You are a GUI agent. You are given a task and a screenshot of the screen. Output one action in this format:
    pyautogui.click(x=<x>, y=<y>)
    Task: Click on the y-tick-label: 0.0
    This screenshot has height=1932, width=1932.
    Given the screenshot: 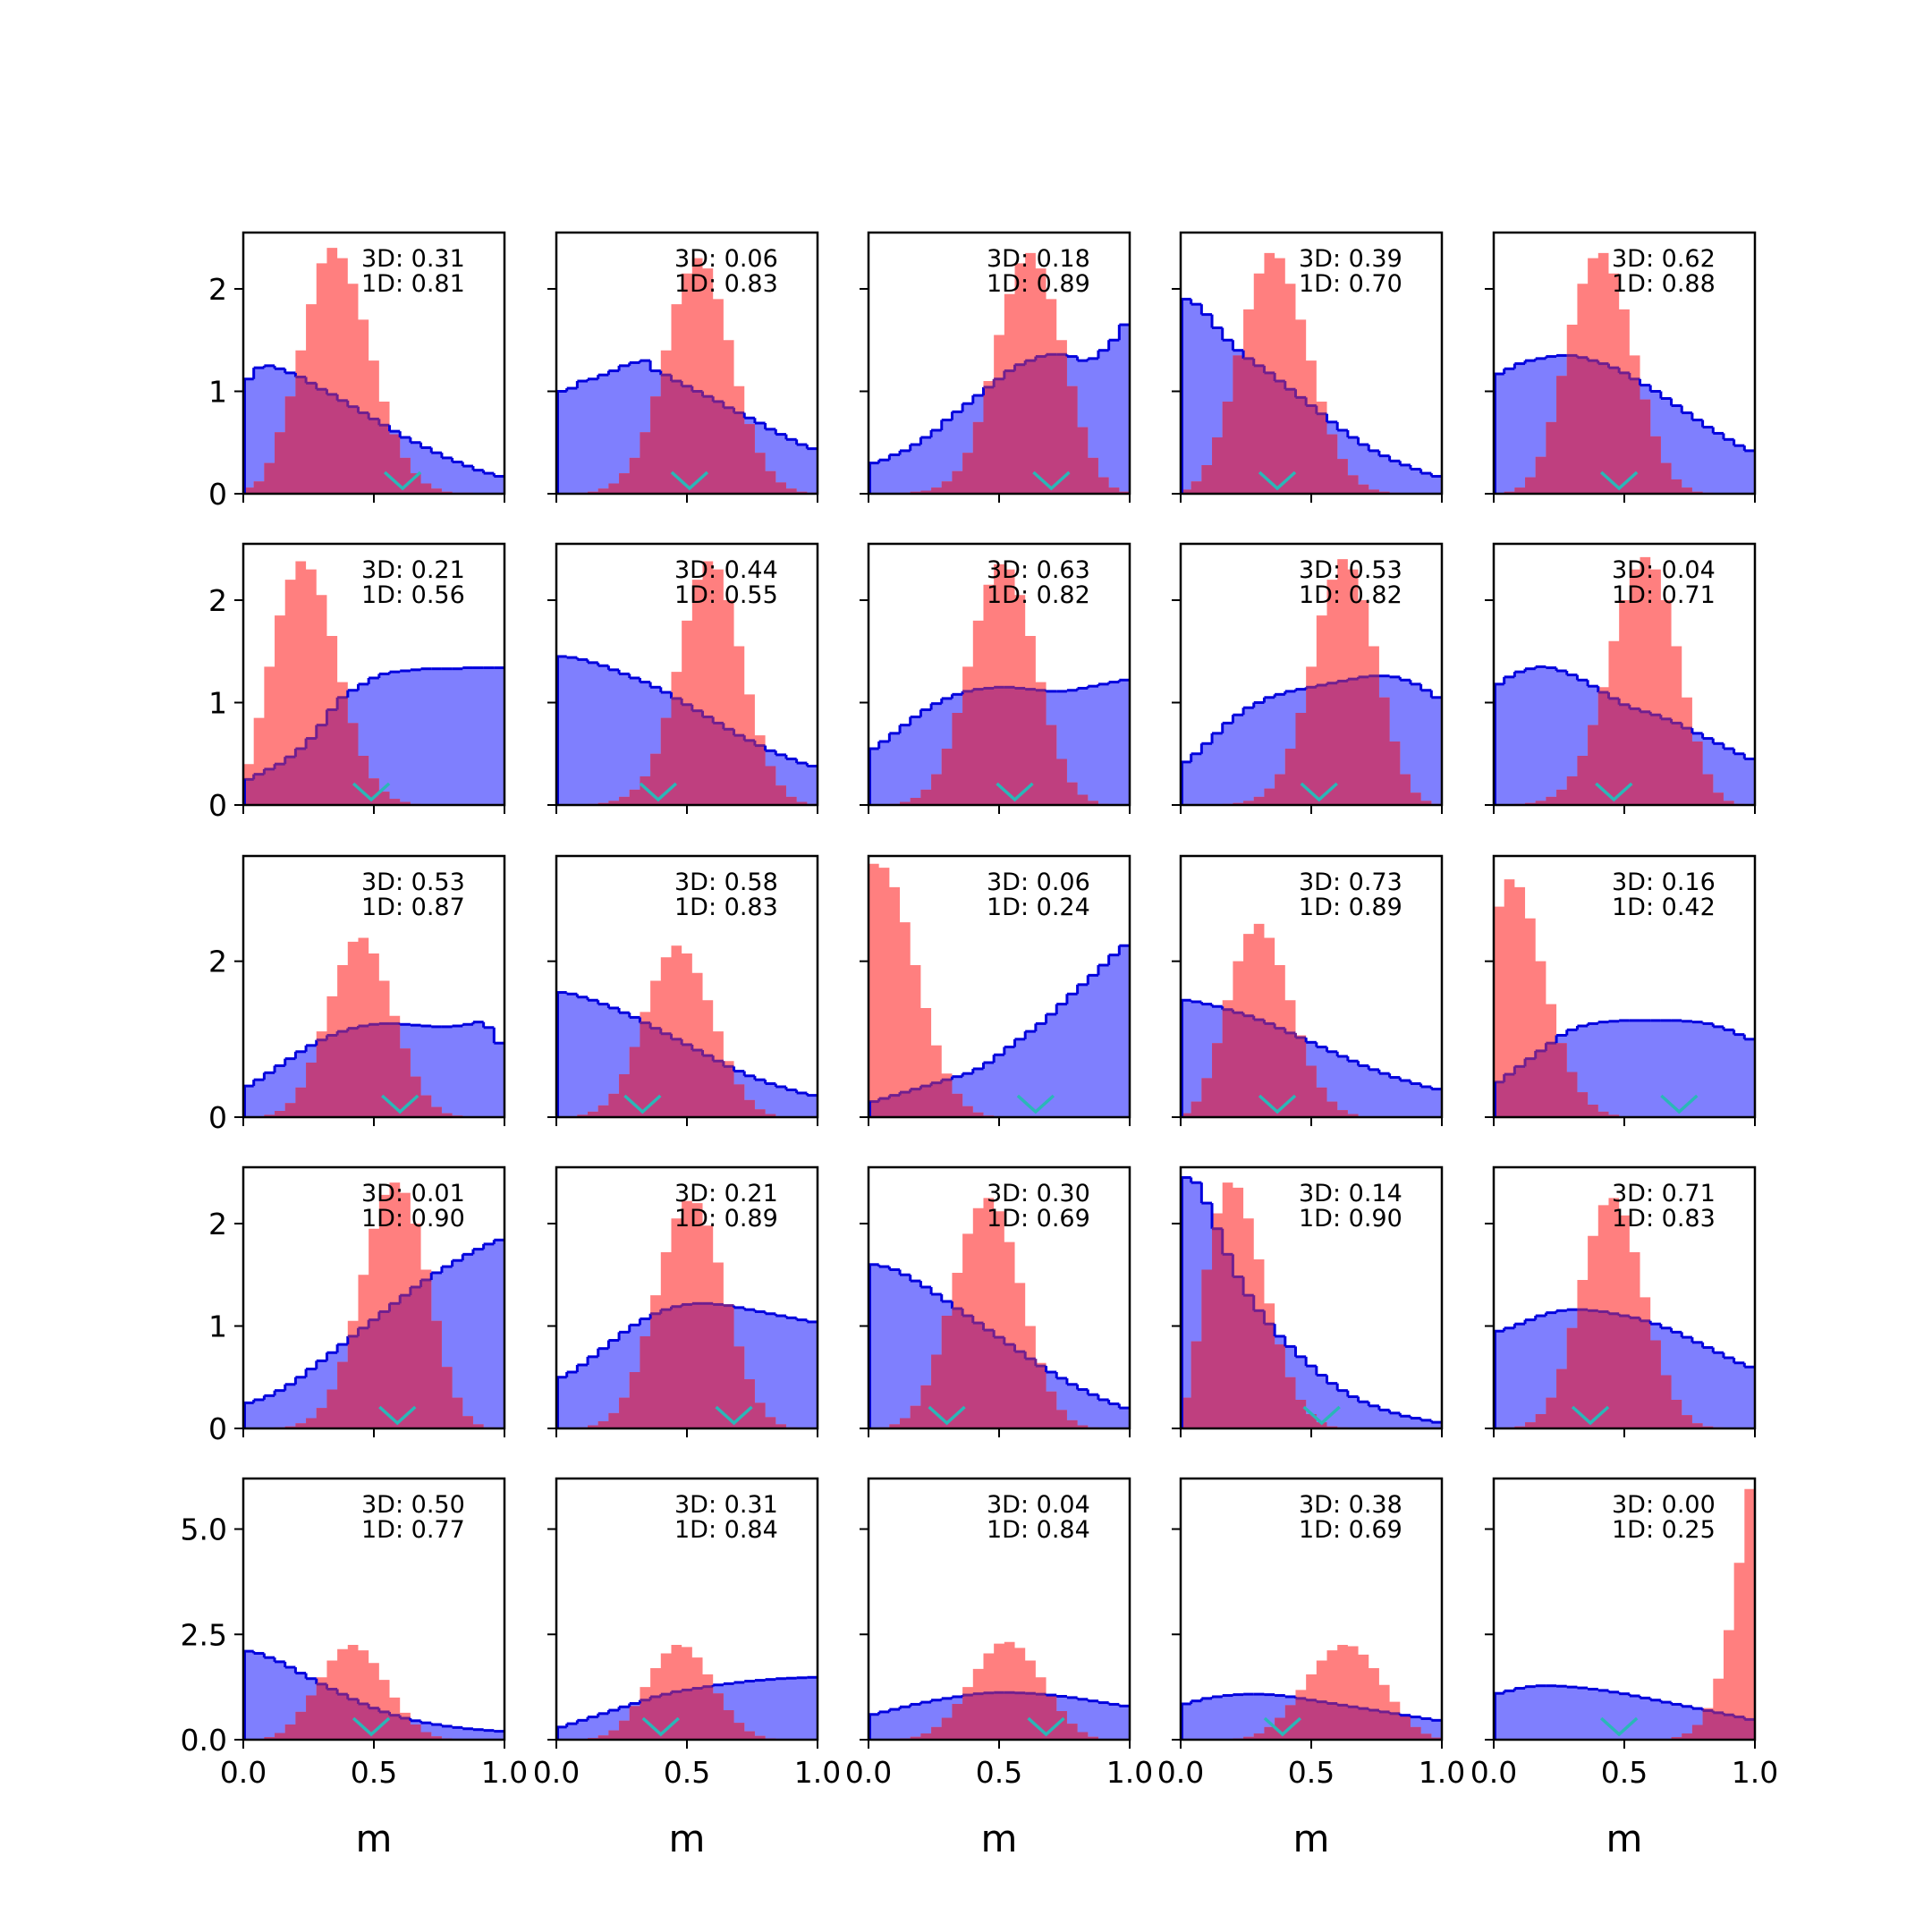 What is the action you would take?
    pyautogui.click(x=204, y=1740)
    